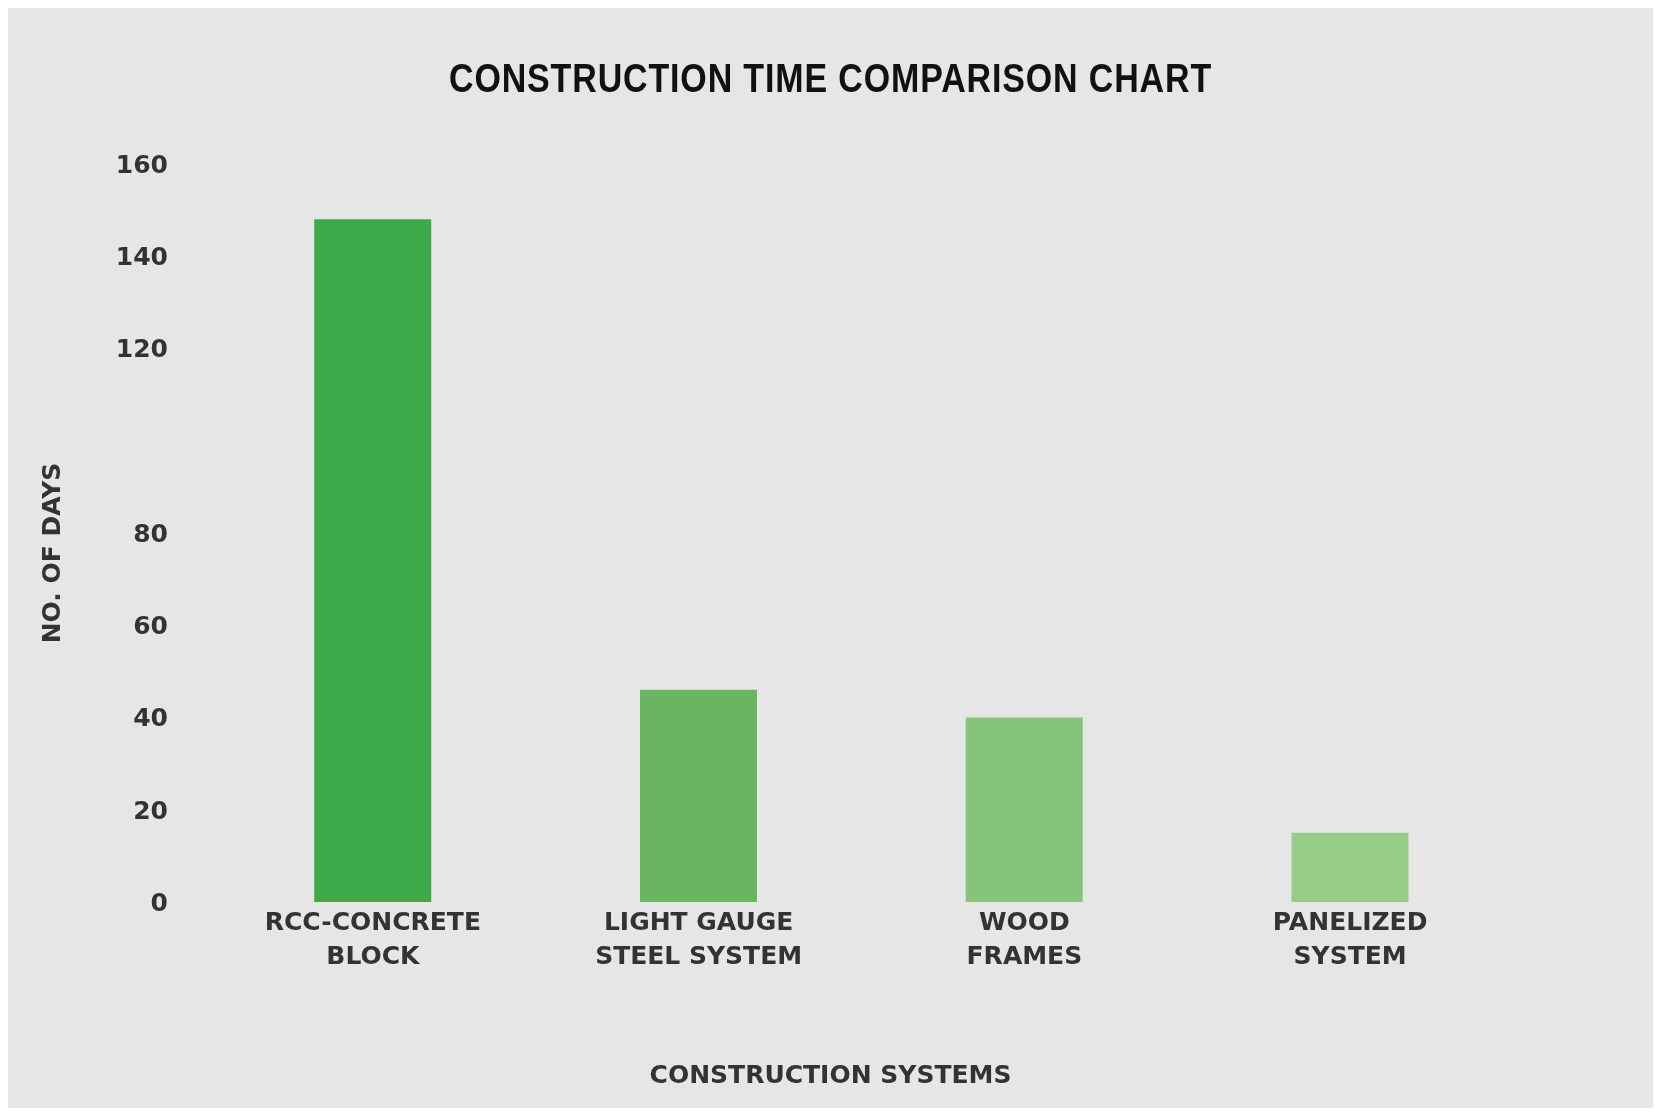  Describe the element at coordinates (150, 810) in the screenshot. I see `y-tick-label: 20` at that location.